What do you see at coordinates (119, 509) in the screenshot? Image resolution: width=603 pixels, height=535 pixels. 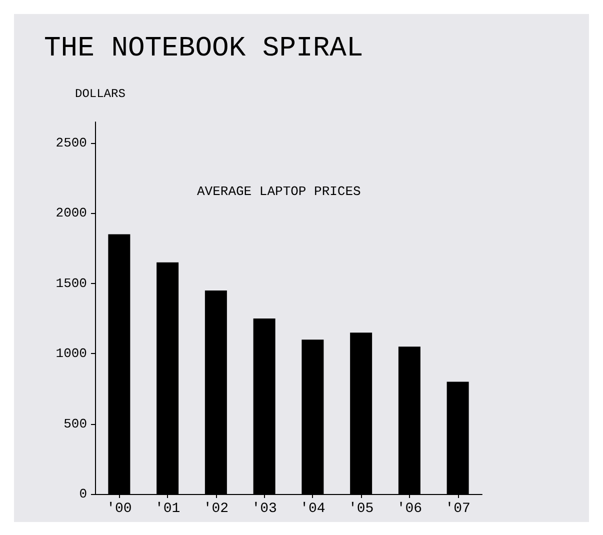 I see `x-tick-label: '00` at bounding box center [119, 509].